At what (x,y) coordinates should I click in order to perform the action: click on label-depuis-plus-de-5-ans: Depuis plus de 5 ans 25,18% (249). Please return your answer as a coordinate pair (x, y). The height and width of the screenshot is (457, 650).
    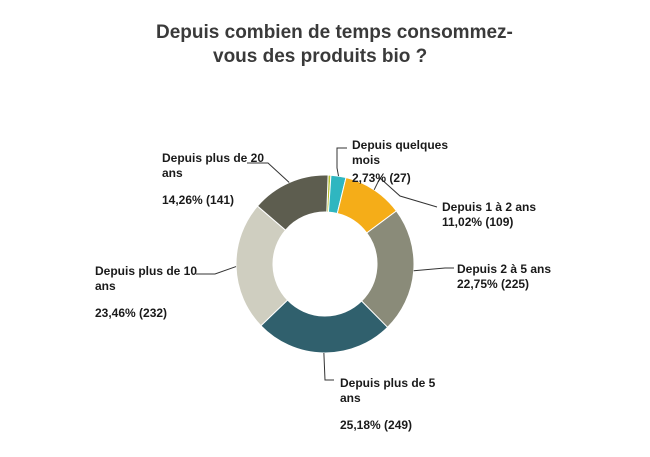
    Looking at the image, I should click on (395, 404).